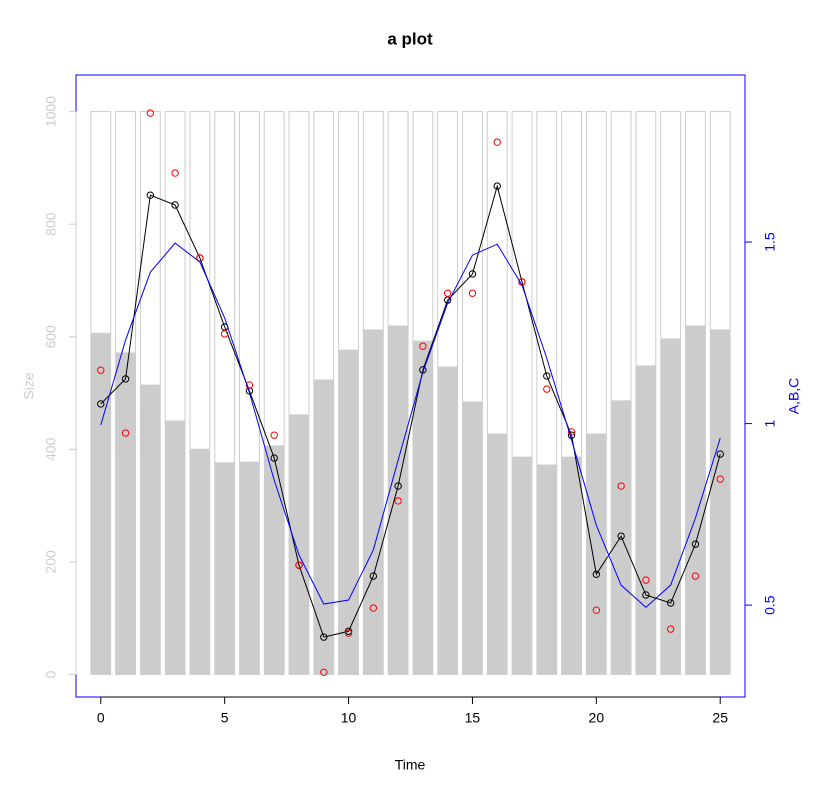  What do you see at coordinates (410, 38) in the screenshot?
I see `chart-title: a plot` at bounding box center [410, 38].